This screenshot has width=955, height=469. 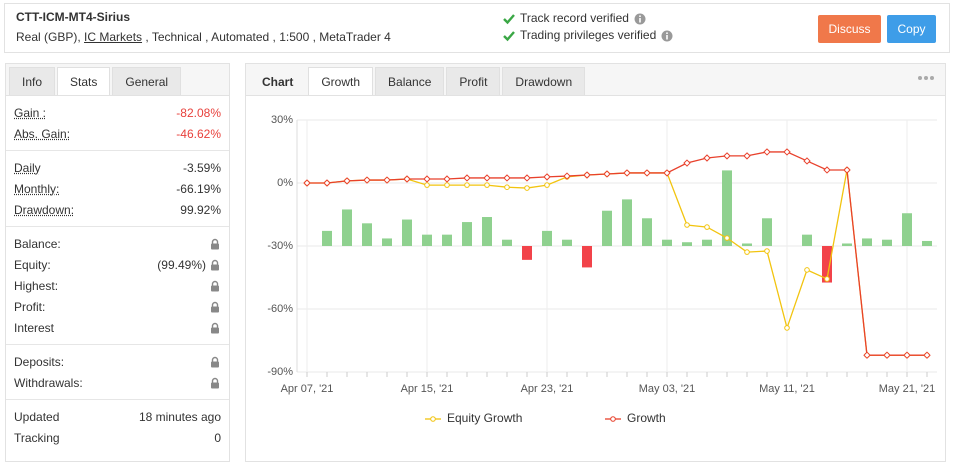 I want to click on tab: Info, so click(x=32, y=81).